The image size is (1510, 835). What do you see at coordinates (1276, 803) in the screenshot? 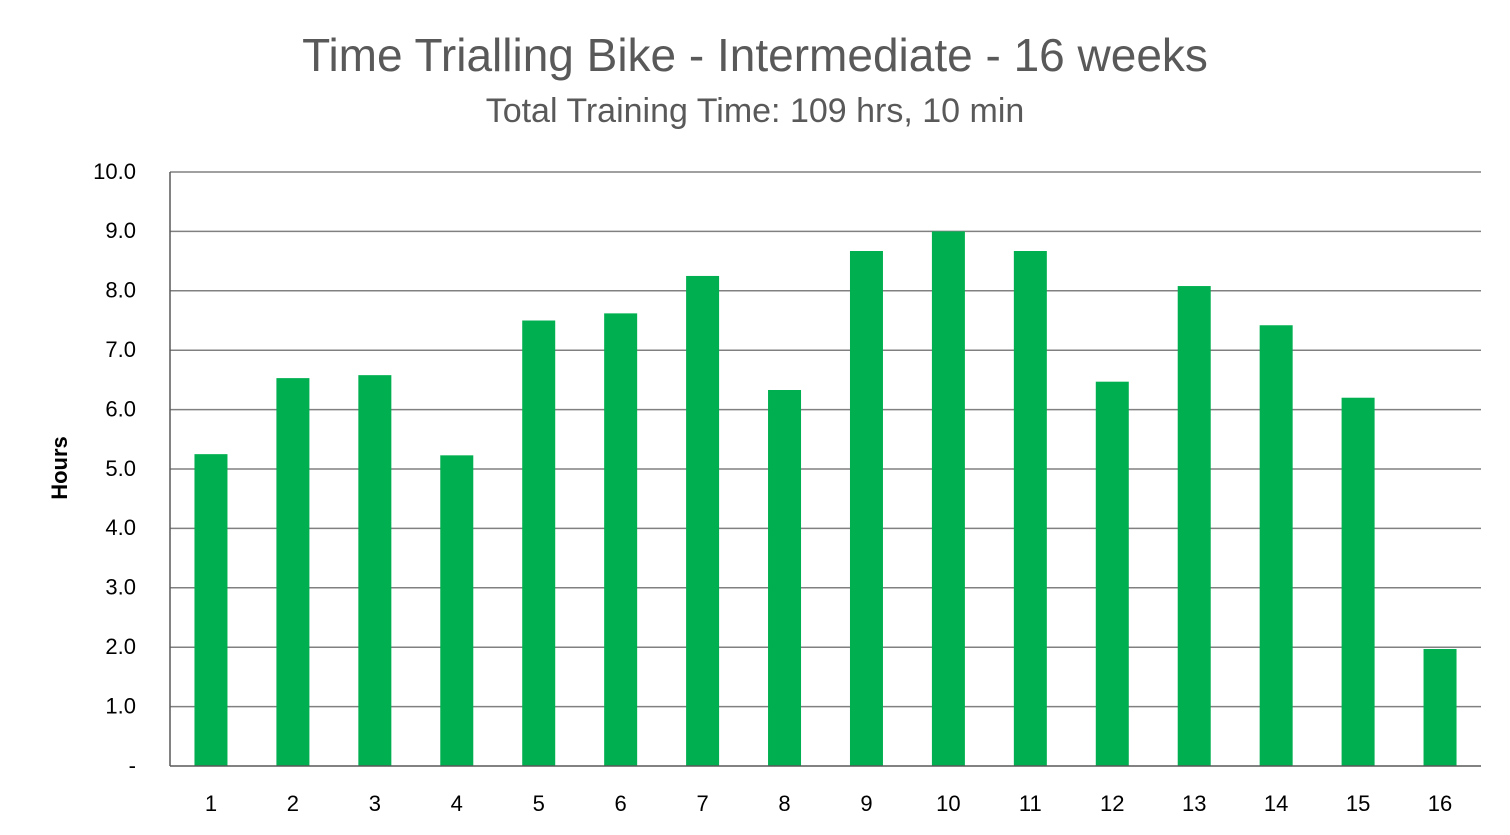
I see `x-tick-label: 14` at bounding box center [1276, 803].